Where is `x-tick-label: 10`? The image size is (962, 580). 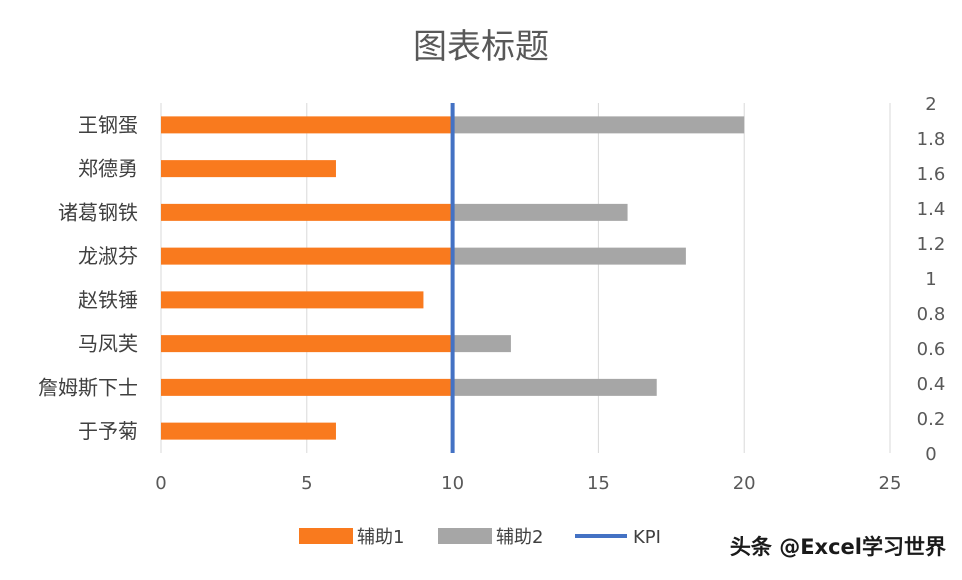
x-tick-label: 10 is located at coordinates (452, 483).